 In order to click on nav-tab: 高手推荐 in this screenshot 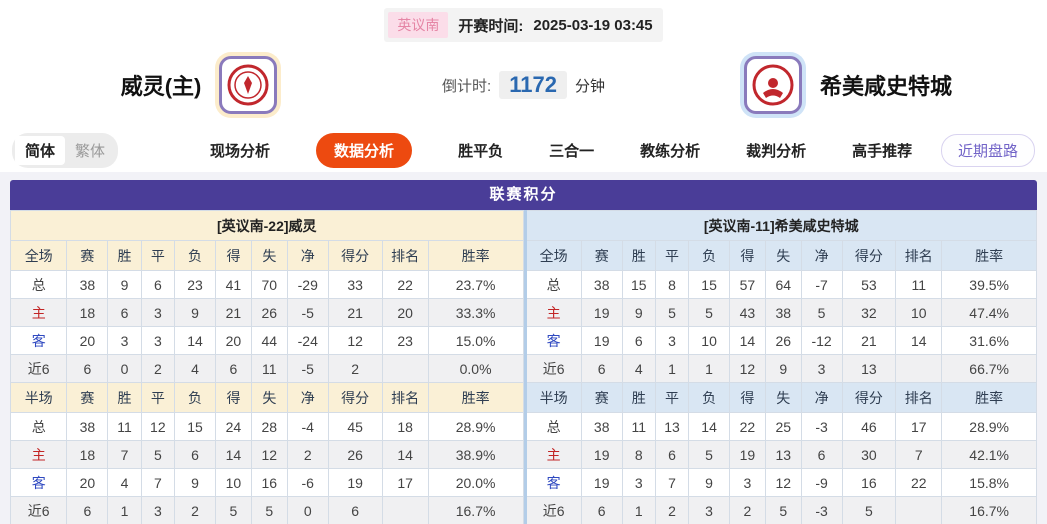, I will do `click(882, 151)`.